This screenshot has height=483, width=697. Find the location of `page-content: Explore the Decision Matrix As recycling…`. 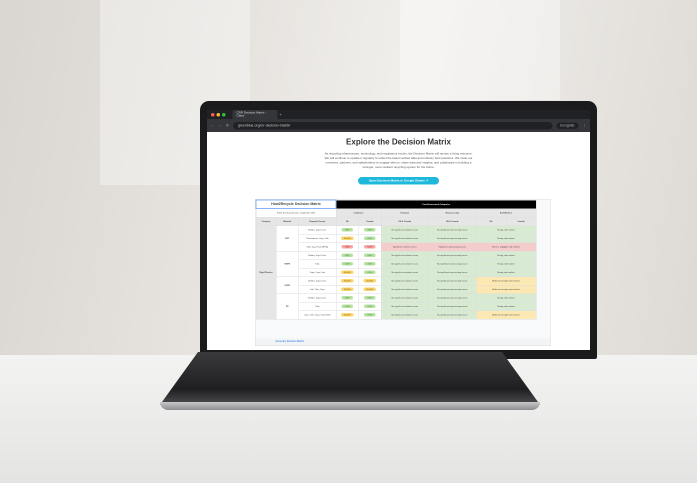

page-content: Explore the Decision Matrix As recycling… is located at coordinates (398, 158).